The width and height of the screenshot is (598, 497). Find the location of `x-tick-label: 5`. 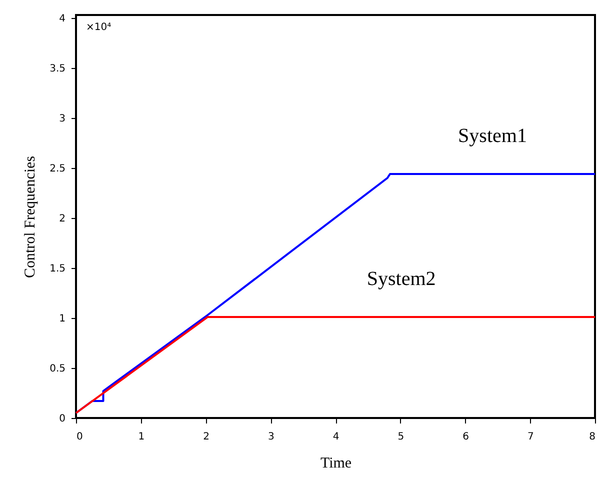

x-tick-label: 5 is located at coordinates (401, 437).